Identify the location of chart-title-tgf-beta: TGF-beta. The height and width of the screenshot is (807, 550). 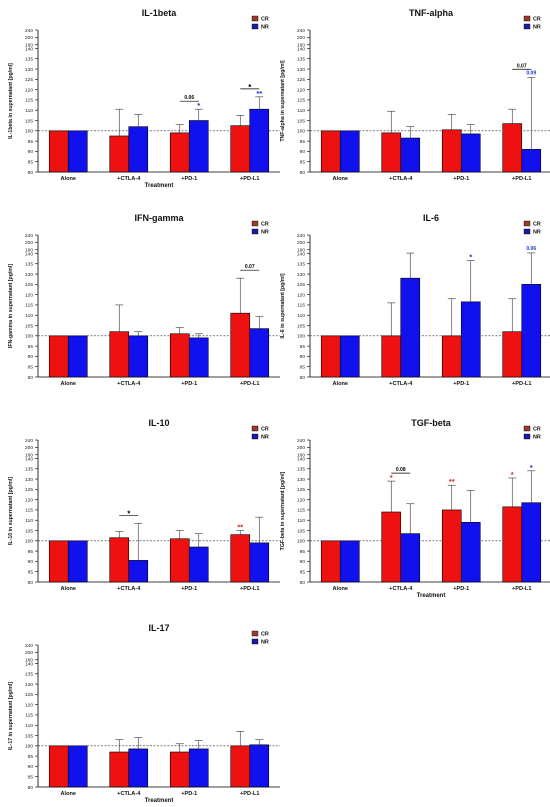
(431, 423).